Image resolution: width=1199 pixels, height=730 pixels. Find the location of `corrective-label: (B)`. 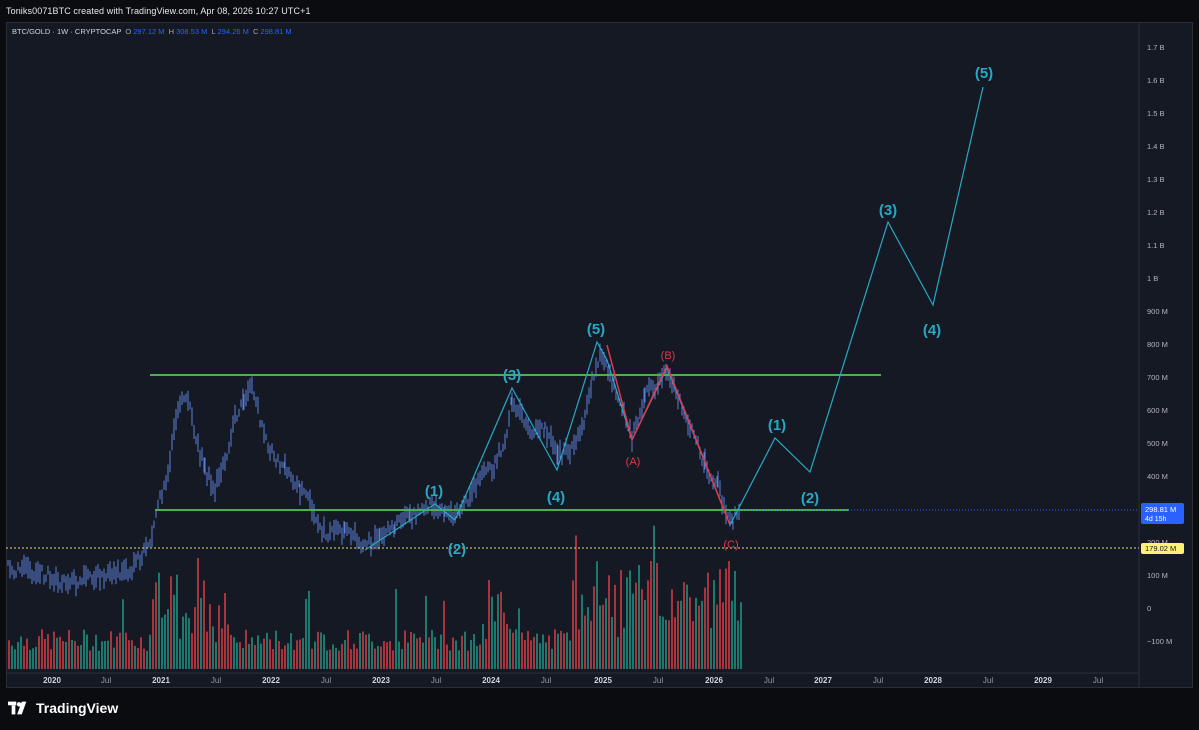

corrective-label: (B) is located at coordinates (668, 356).